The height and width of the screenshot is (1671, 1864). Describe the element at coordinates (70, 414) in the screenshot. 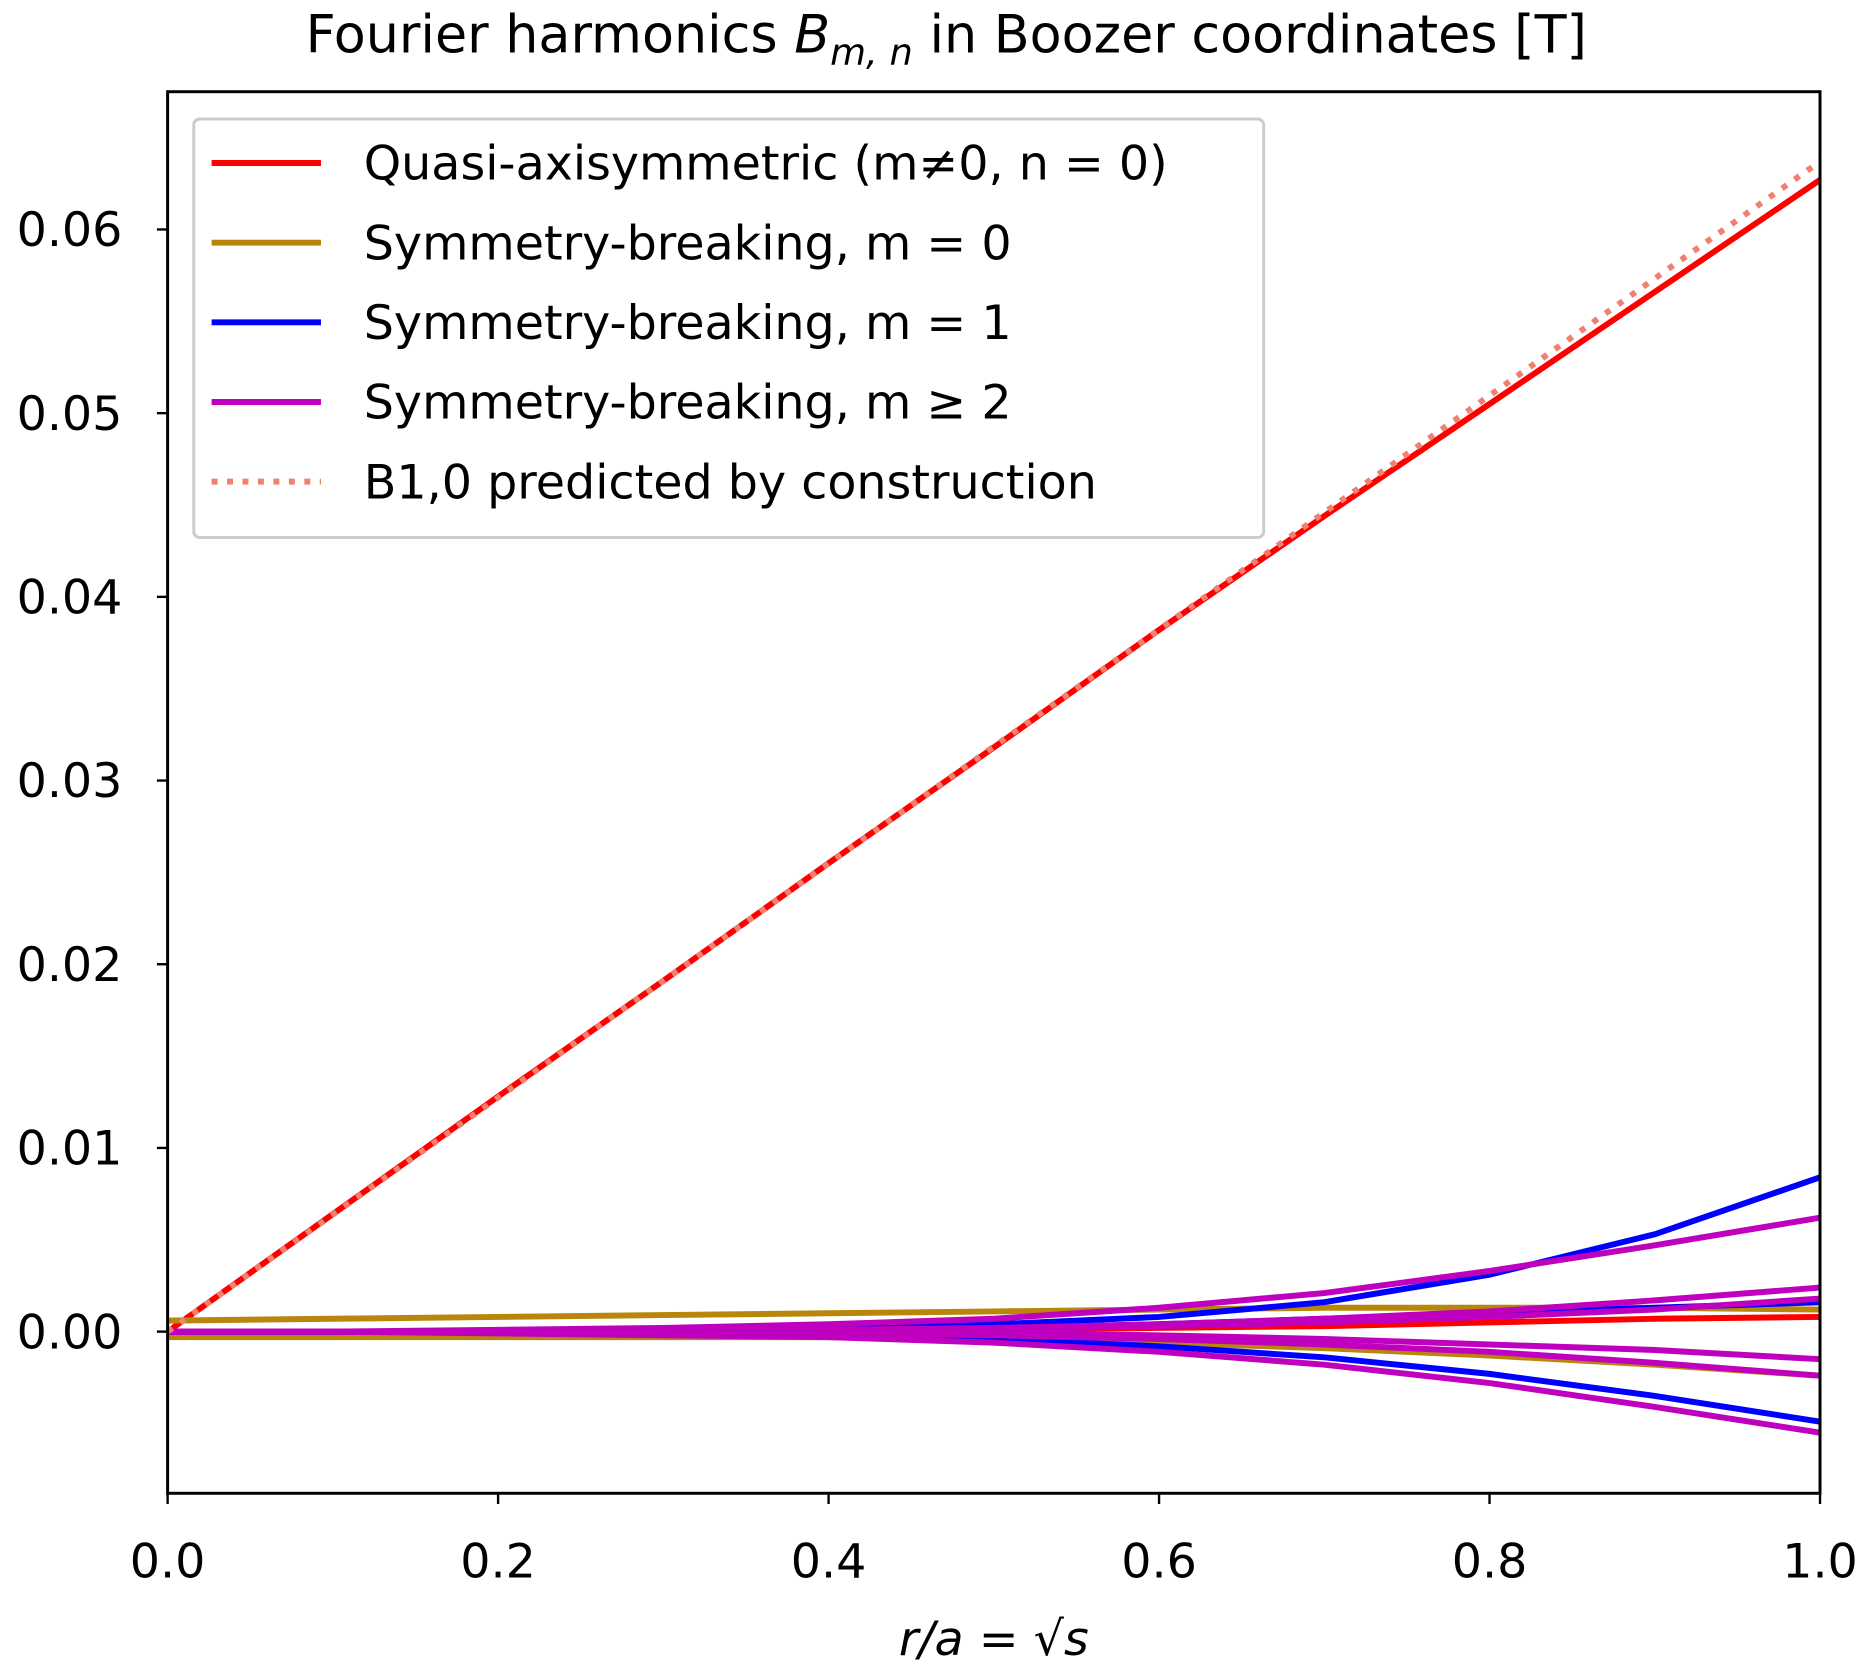

I see `y-tick-label: 0.05` at that location.